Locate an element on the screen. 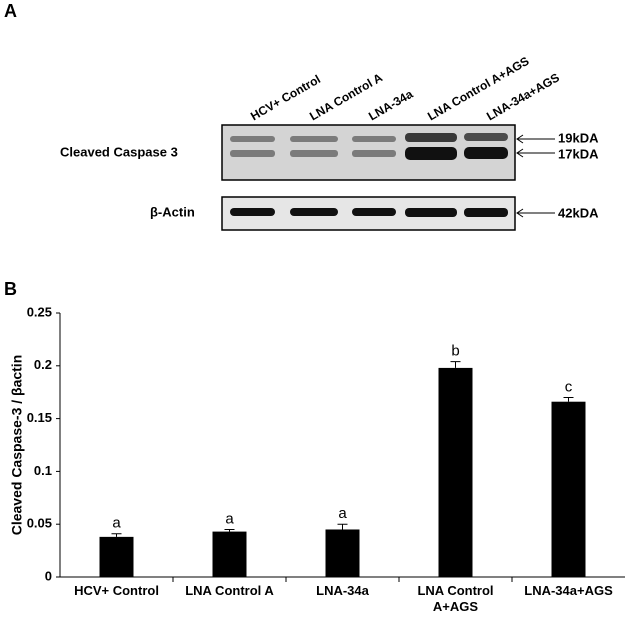  y-tick-label: 0.05 is located at coordinates (39, 523).